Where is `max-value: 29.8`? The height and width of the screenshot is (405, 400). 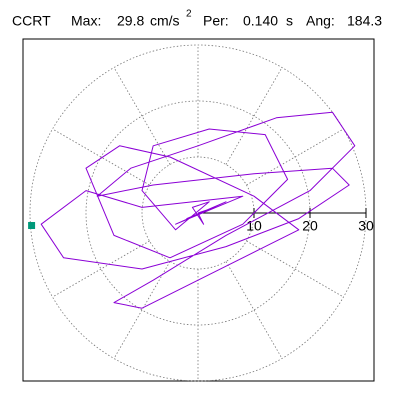 max-value: 29.8 is located at coordinates (130, 21).